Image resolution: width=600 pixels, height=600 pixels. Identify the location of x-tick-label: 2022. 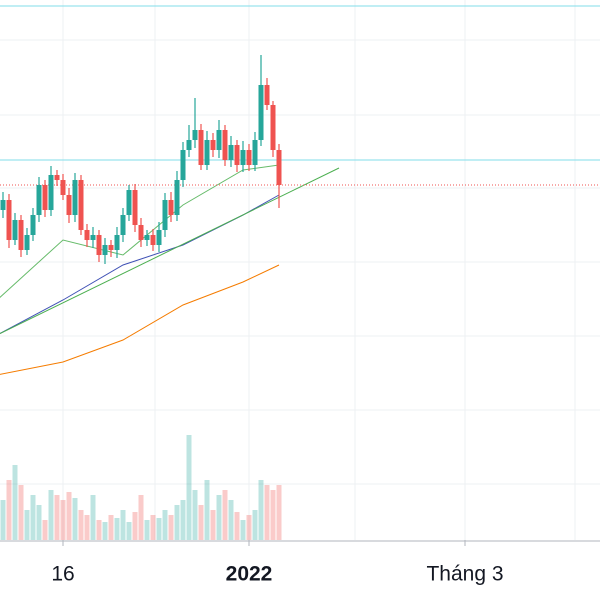
(249, 574).